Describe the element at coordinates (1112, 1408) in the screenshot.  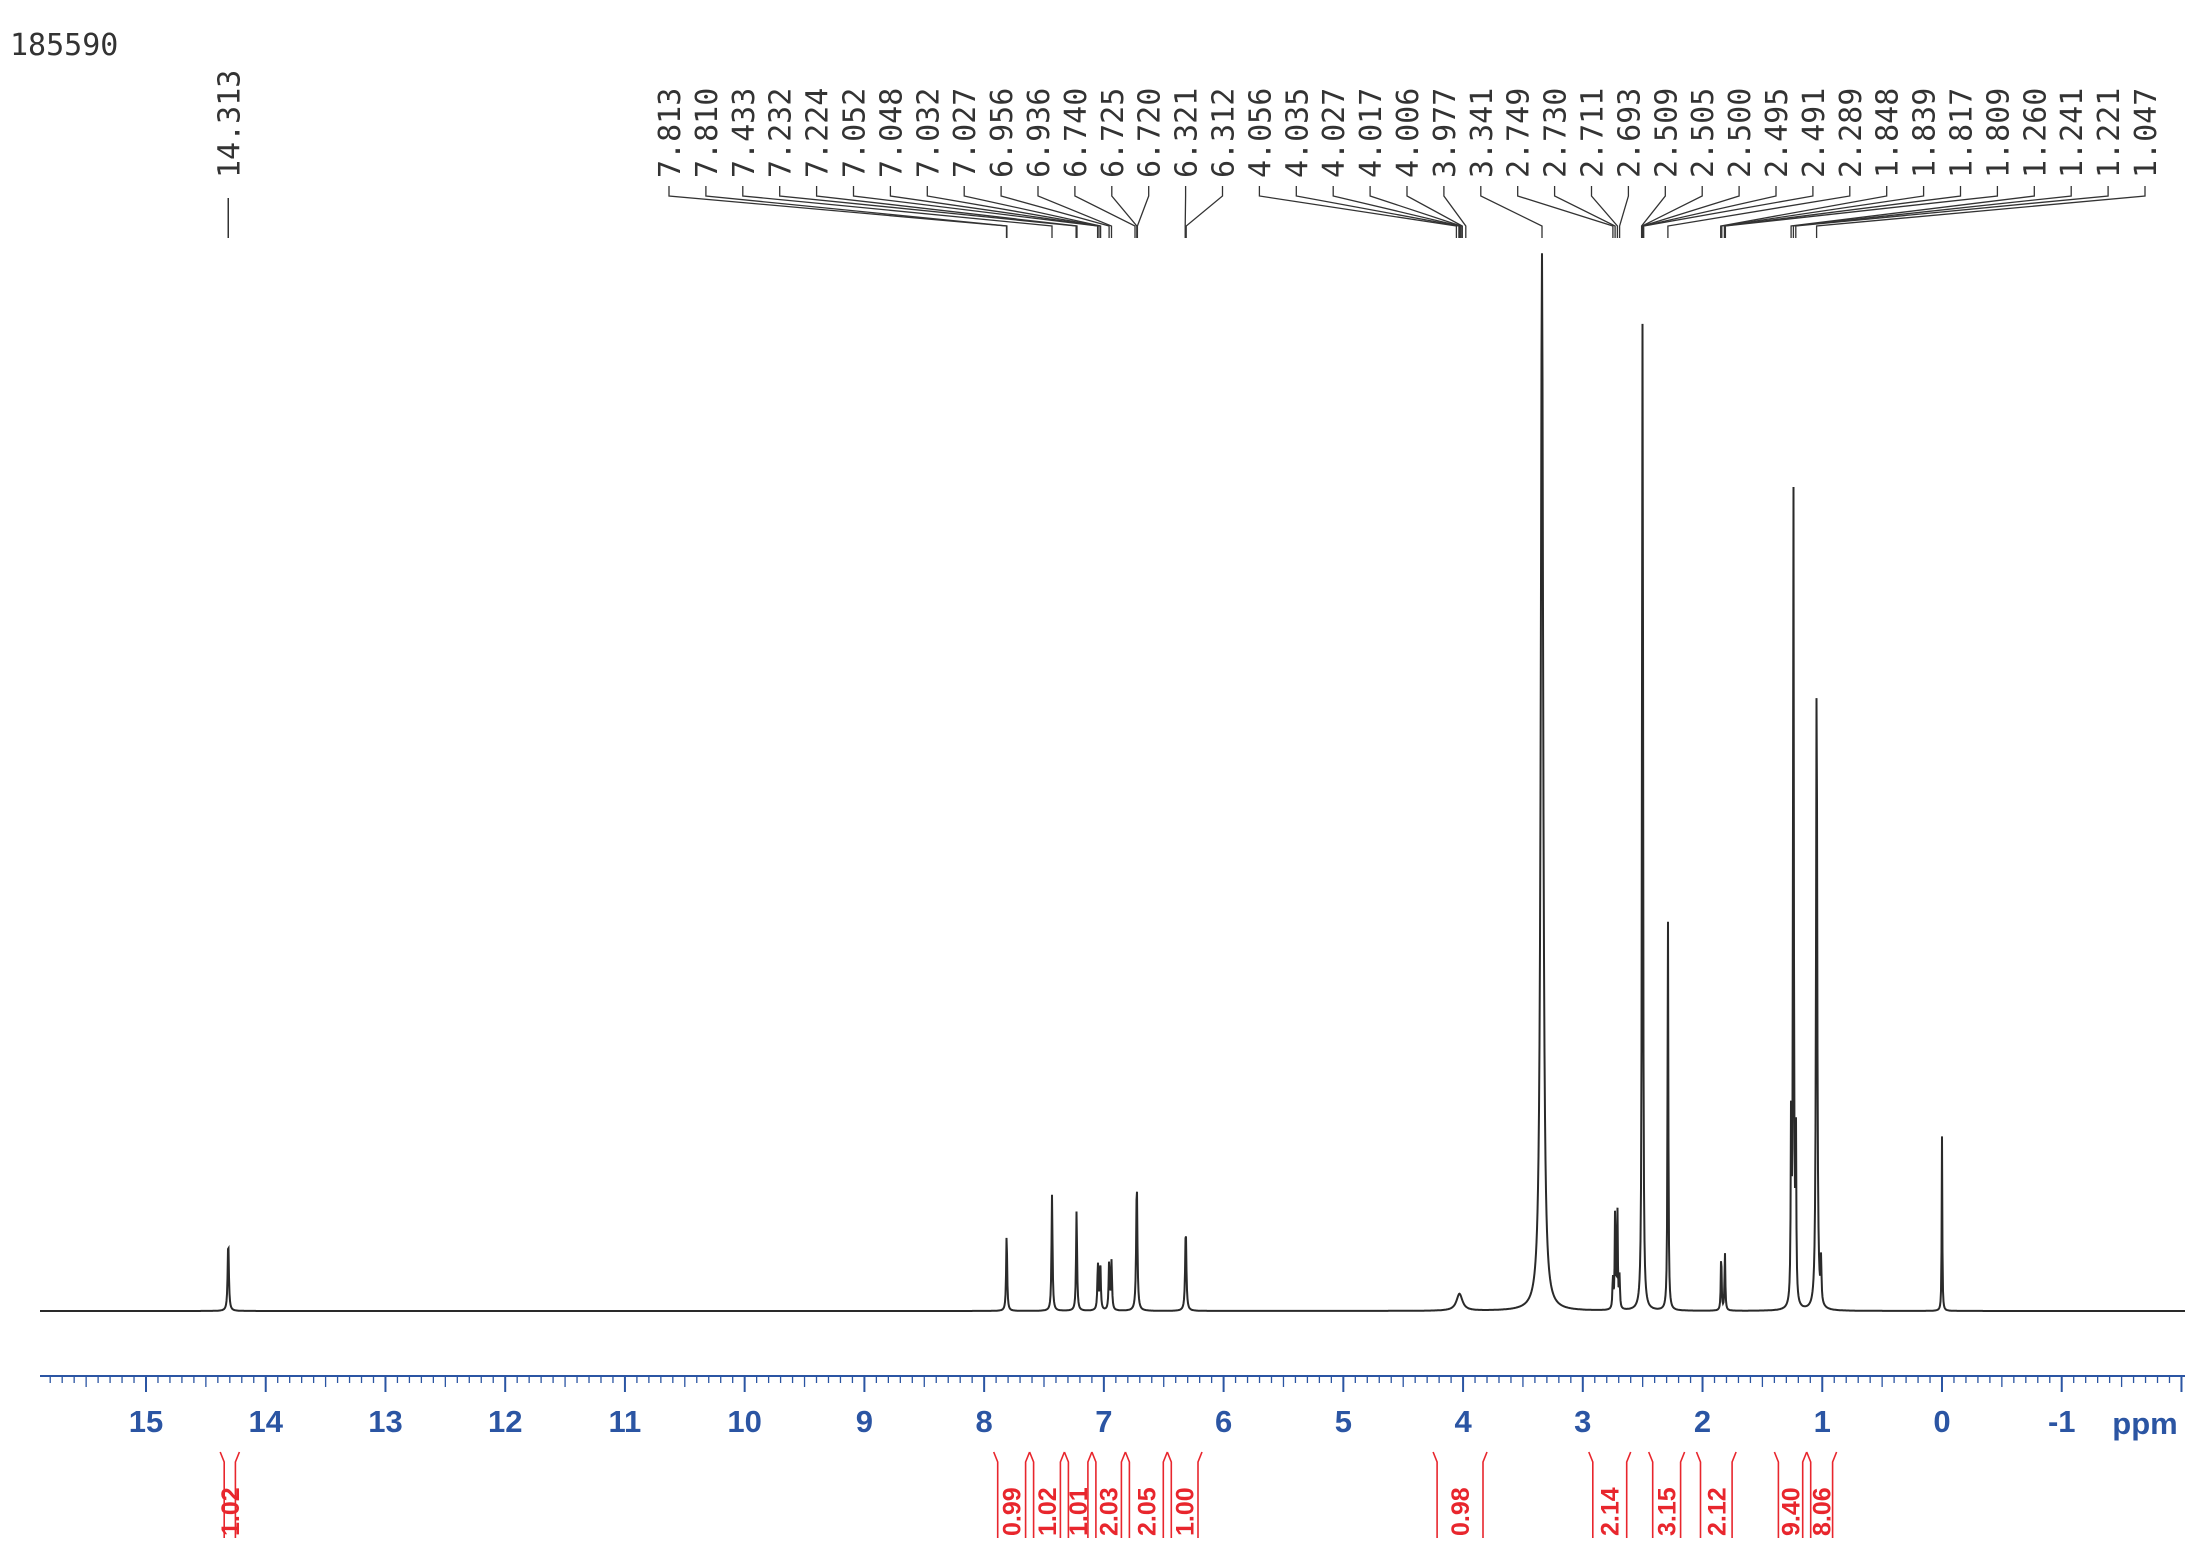
I see `ppm-axis: 15 14 13 12 11 10 9 8 7 6 5 4 3 2 1 0 -1 ppm` at that location.